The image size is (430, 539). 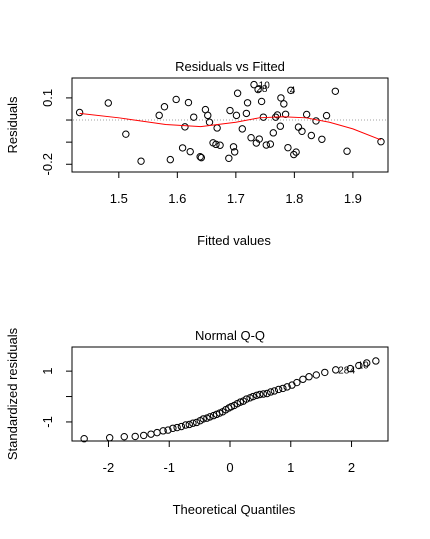 I want to click on plot-frame, so click(x=230, y=394).